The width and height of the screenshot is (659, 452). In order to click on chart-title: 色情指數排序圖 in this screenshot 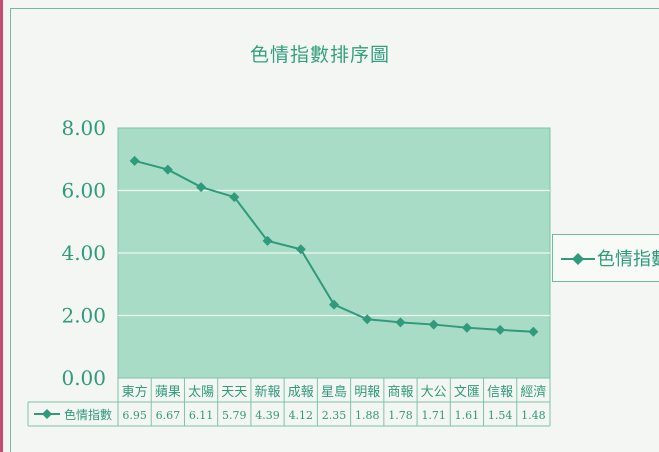, I will do `click(319, 55)`.